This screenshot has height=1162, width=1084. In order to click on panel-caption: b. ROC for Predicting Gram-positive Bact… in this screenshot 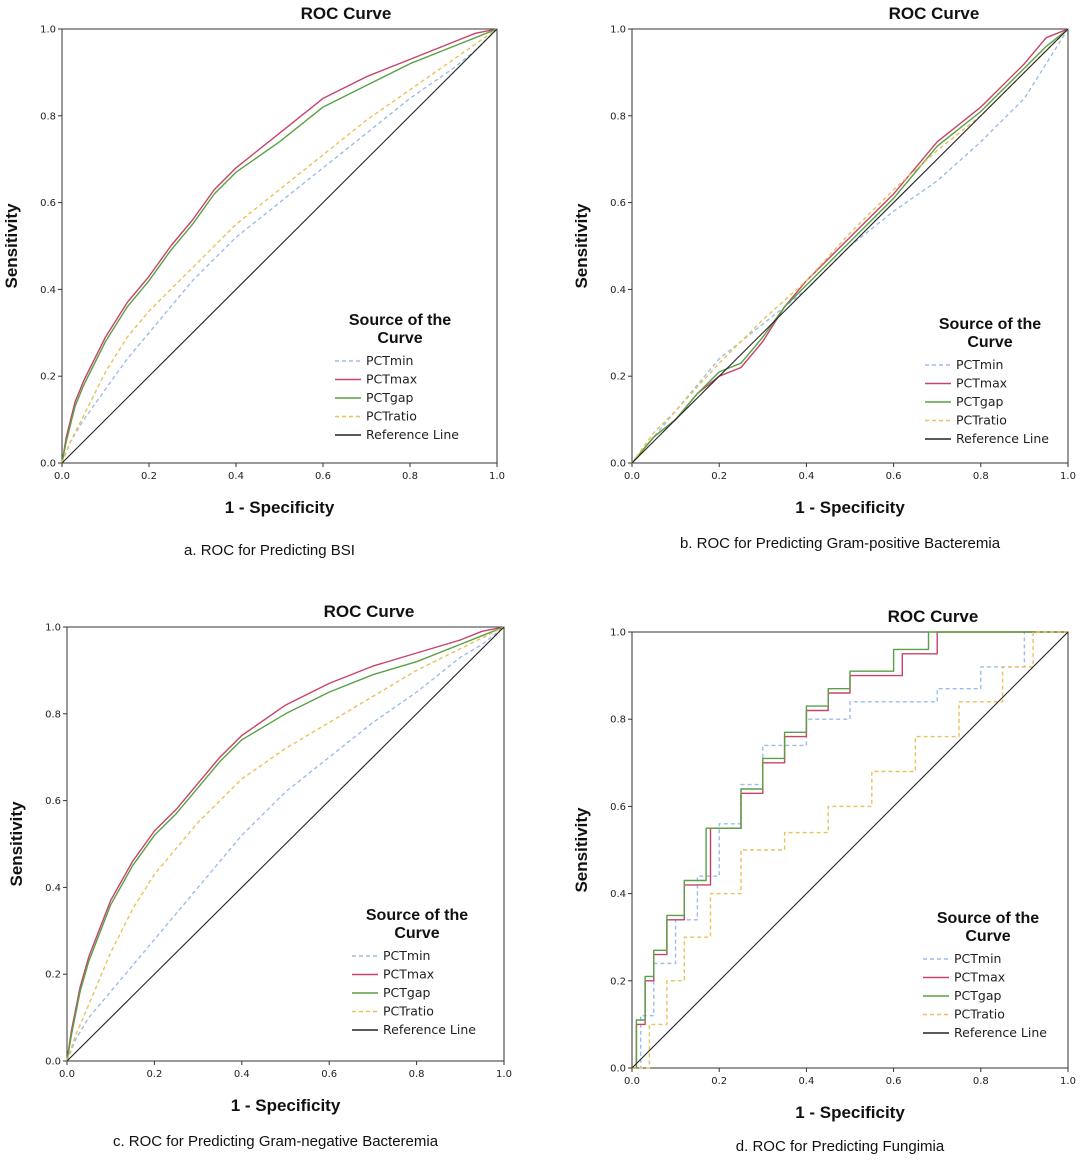, I will do `click(840, 543)`.